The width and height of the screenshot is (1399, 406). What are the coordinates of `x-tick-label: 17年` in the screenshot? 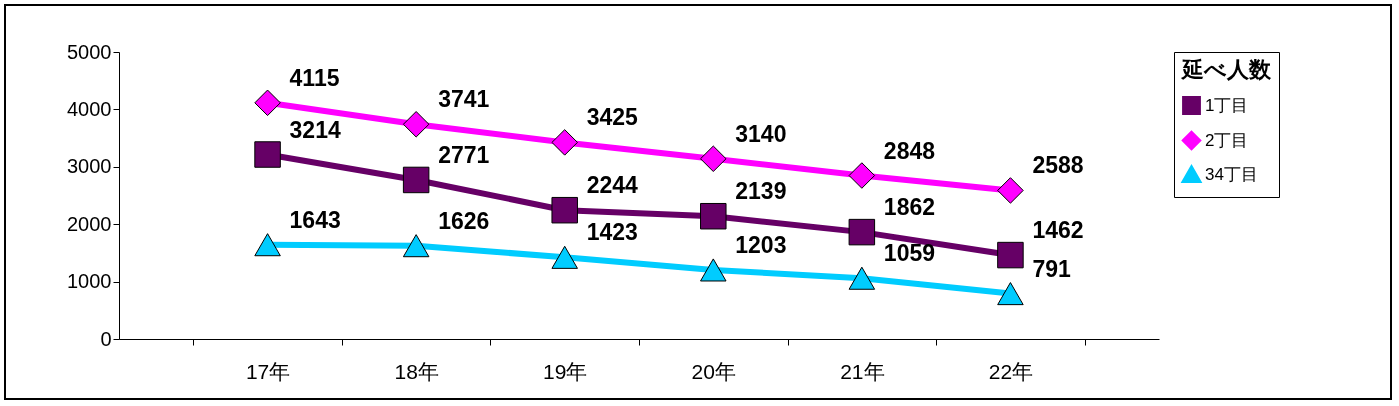 It's located at (268, 371).